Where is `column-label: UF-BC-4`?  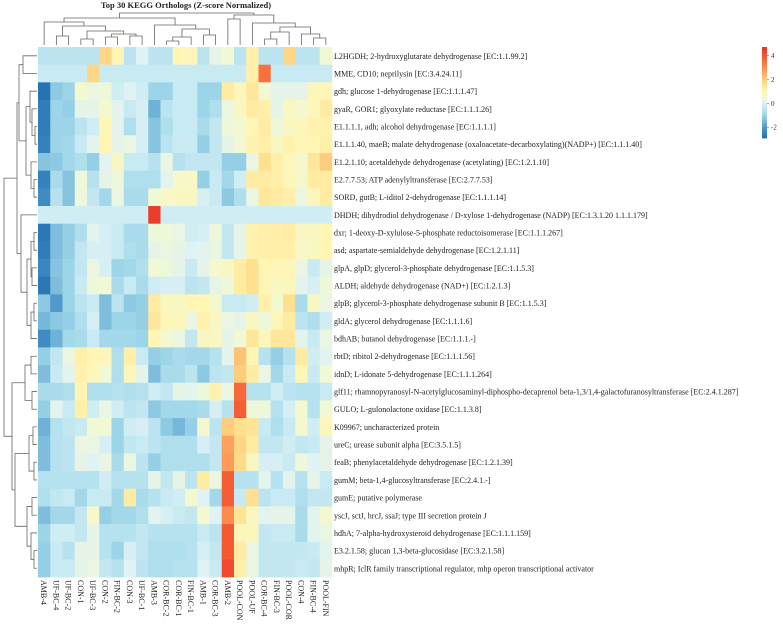
column-label: UF-BC-4 is located at coordinates (55, 595).